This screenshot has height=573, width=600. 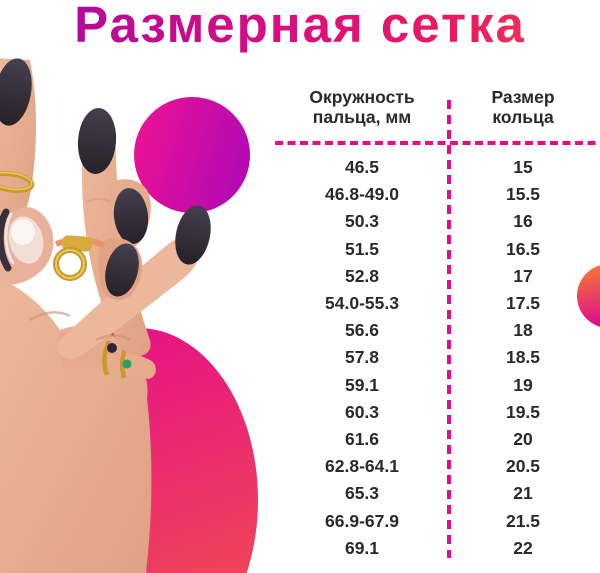 What do you see at coordinates (523, 438) in the screenshot?
I see `ring-size-value: 20` at bounding box center [523, 438].